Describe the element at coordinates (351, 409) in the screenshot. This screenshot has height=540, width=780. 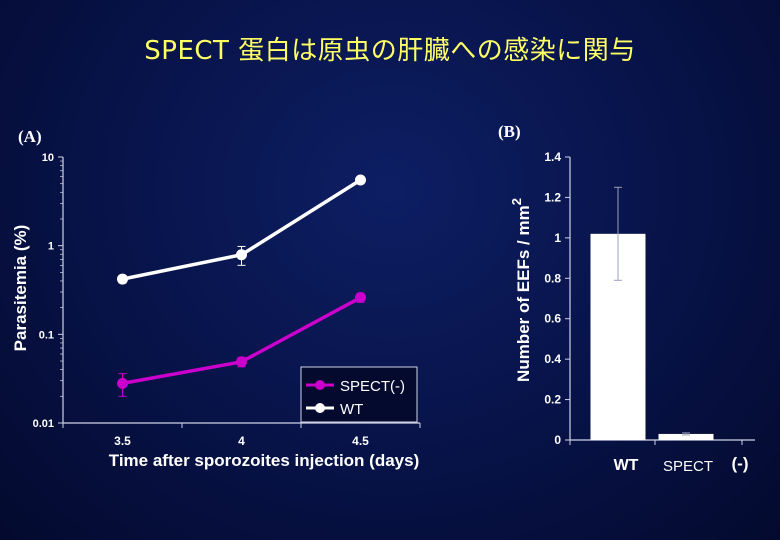
I see `legend-label-wt: WT` at that location.